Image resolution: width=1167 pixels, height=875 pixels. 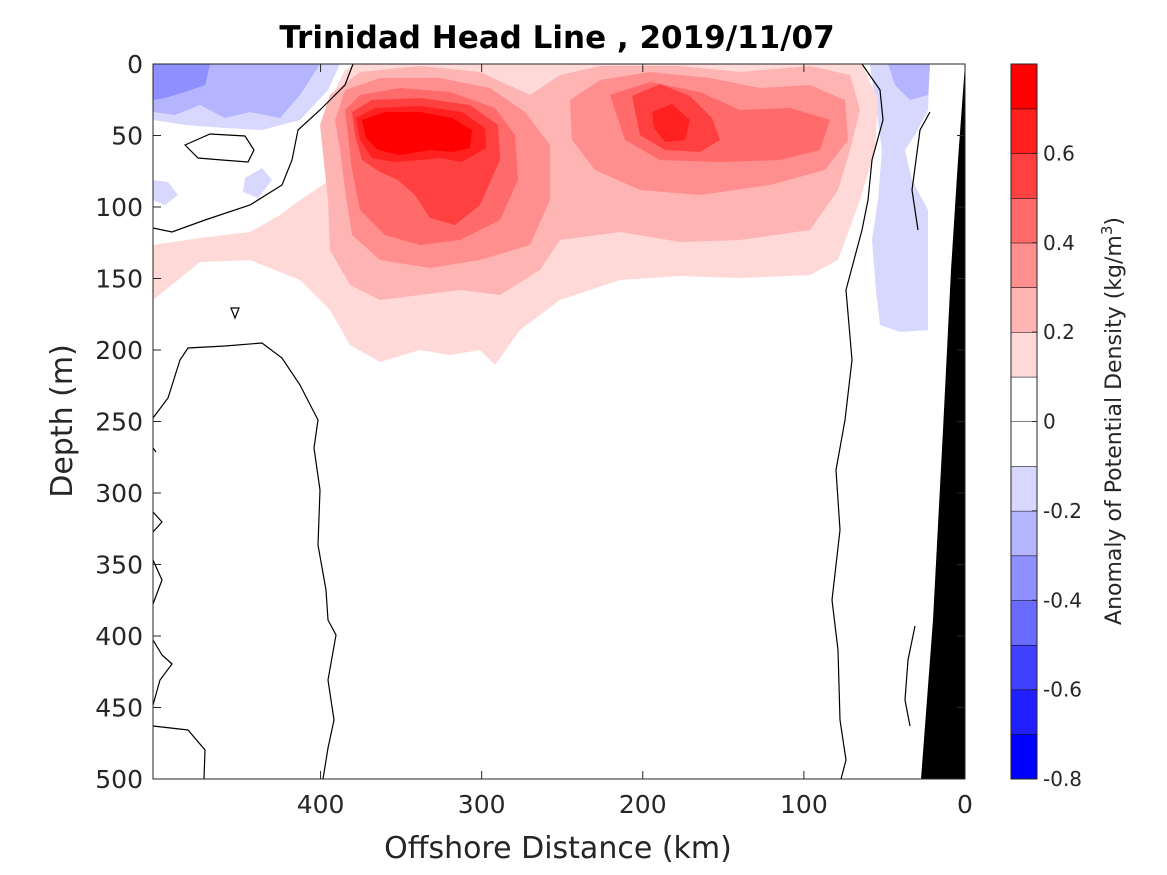 I want to click on colorbar-bands, so click(x=1024, y=421).